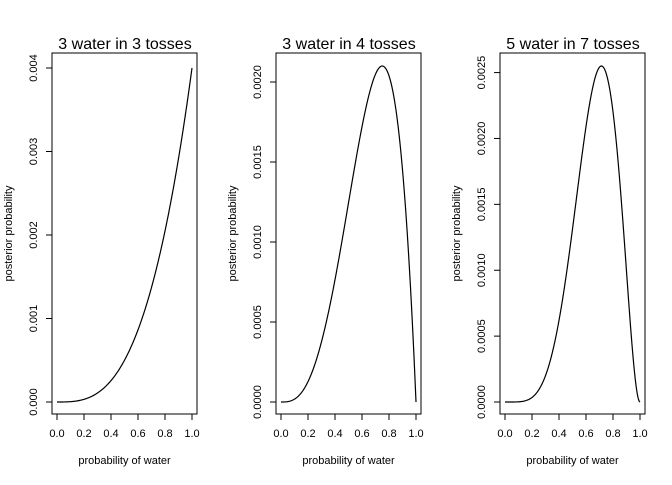  What do you see at coordinates (348, 44) in the screenshot?
I see `chart-title: 3 water in 4 tosses` at bounding box center [348, 44].